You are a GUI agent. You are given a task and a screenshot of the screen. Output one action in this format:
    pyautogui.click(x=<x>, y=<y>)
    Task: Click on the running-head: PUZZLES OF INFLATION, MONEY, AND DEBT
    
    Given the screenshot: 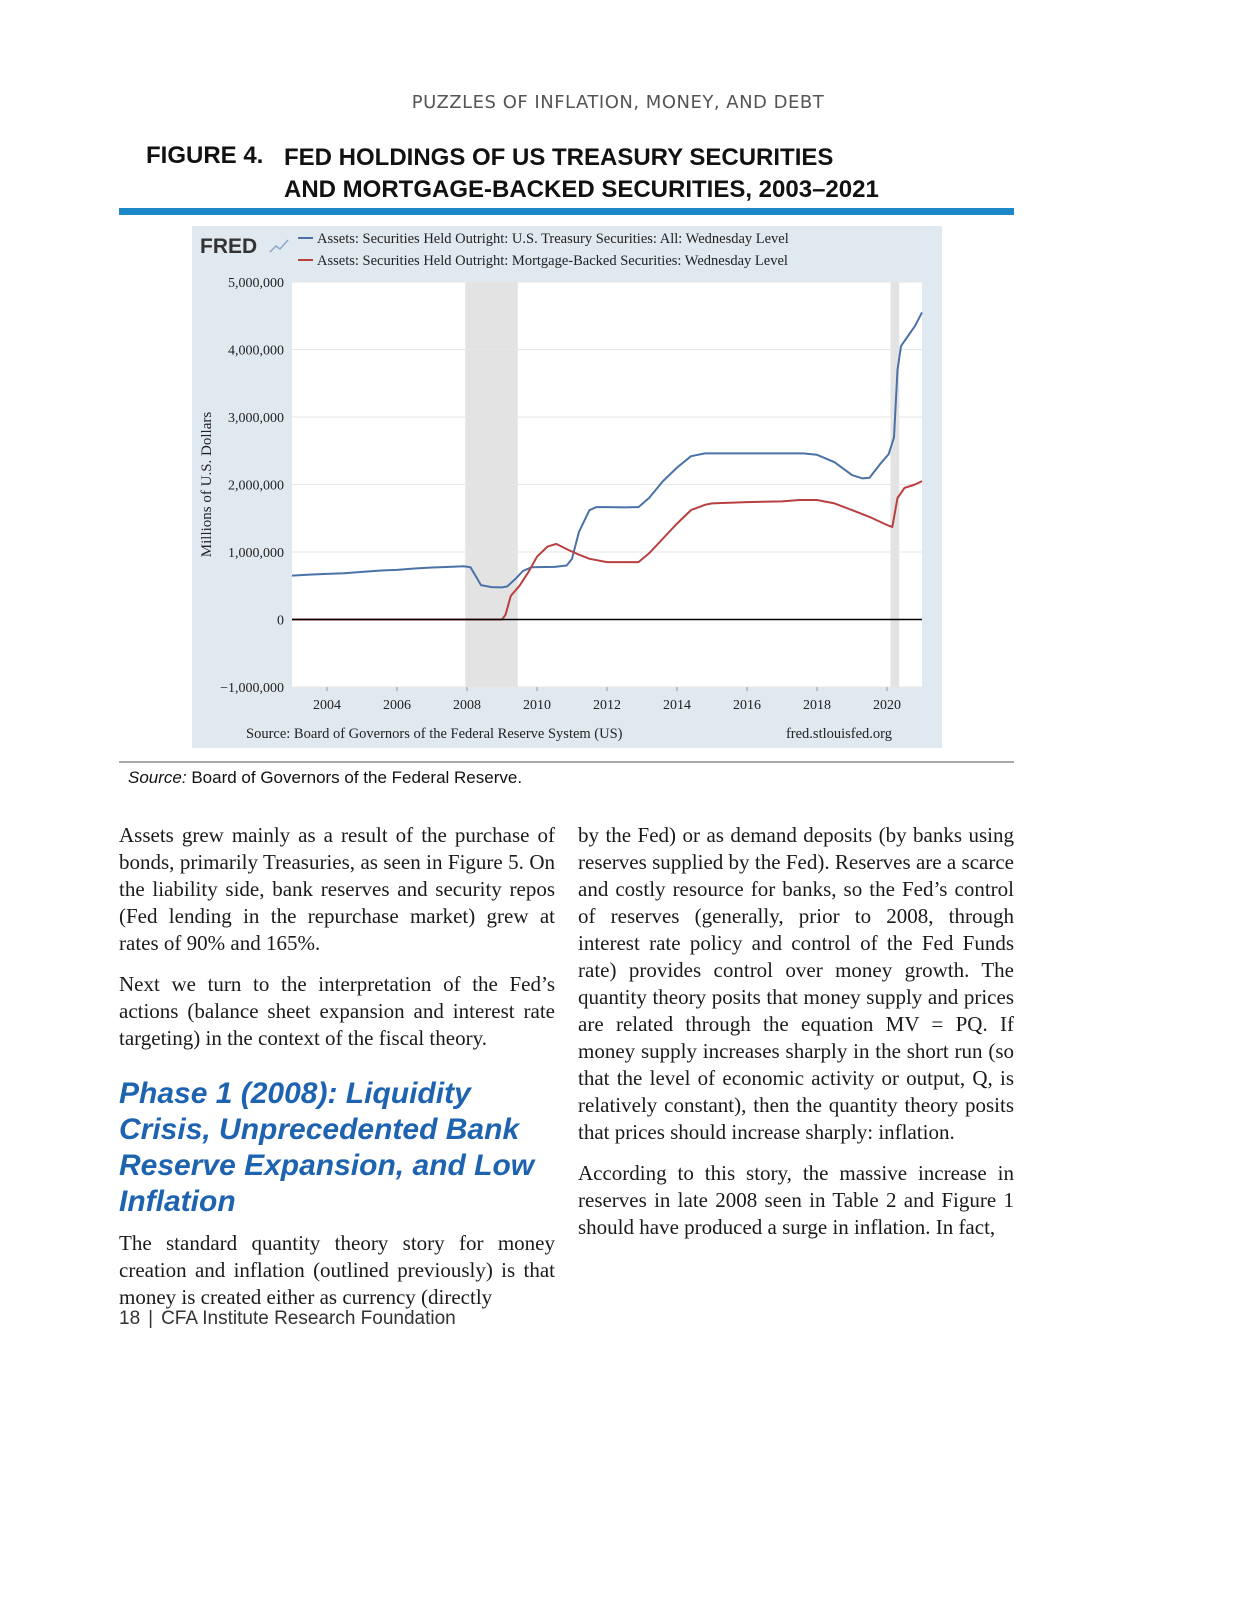 What is the action you would take?
    pyautogui.click(x=618, y=102)
    